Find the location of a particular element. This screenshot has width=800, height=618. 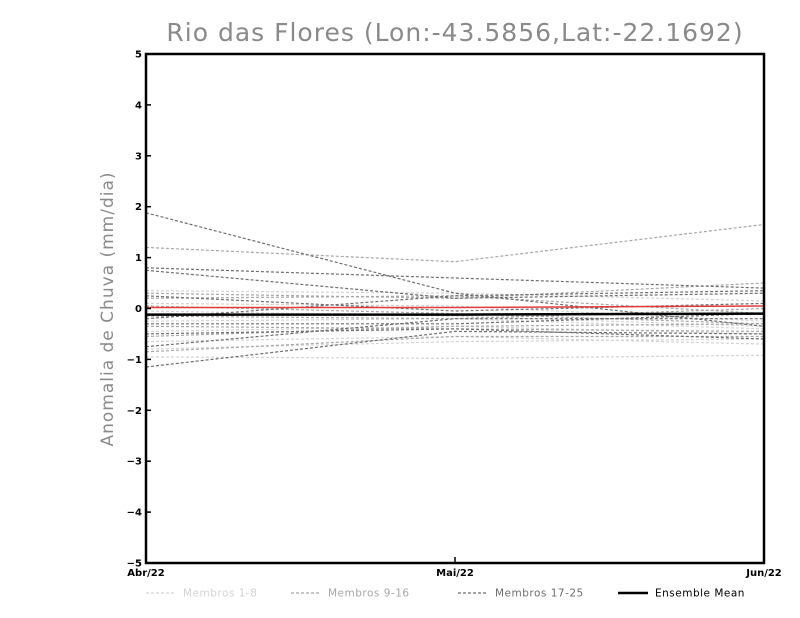

y-tick-label: 3 is located at coordinates (138, 156).